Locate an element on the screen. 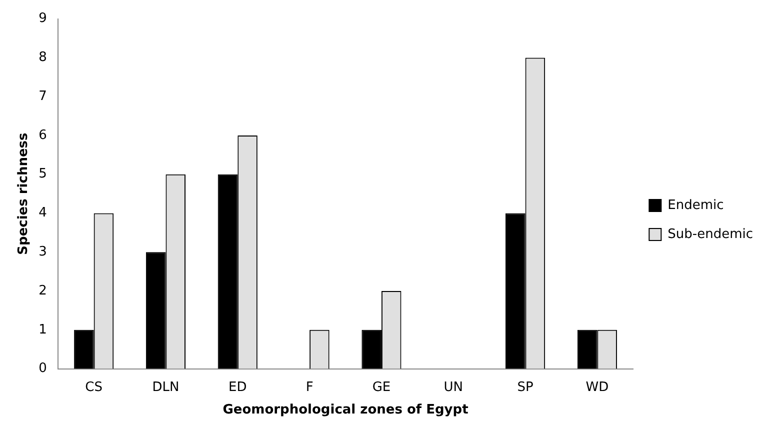 The height and width of the screenshot is (434, 775). legend-label: Endemic is located at coordinates (696, 205).